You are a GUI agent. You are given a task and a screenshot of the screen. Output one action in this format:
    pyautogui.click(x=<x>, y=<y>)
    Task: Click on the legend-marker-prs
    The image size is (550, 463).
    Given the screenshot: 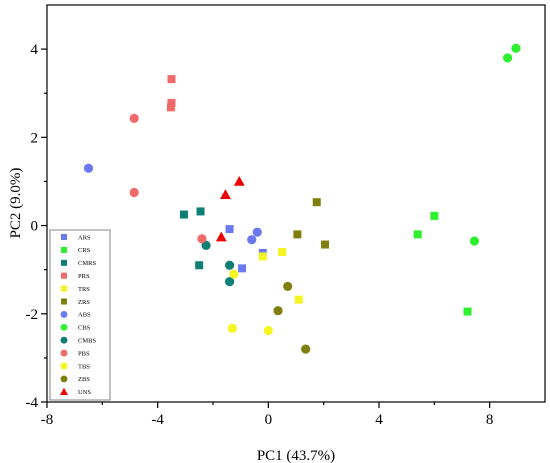 What is the action you would take?
    pyautogui.click(x=64, y=275)
    